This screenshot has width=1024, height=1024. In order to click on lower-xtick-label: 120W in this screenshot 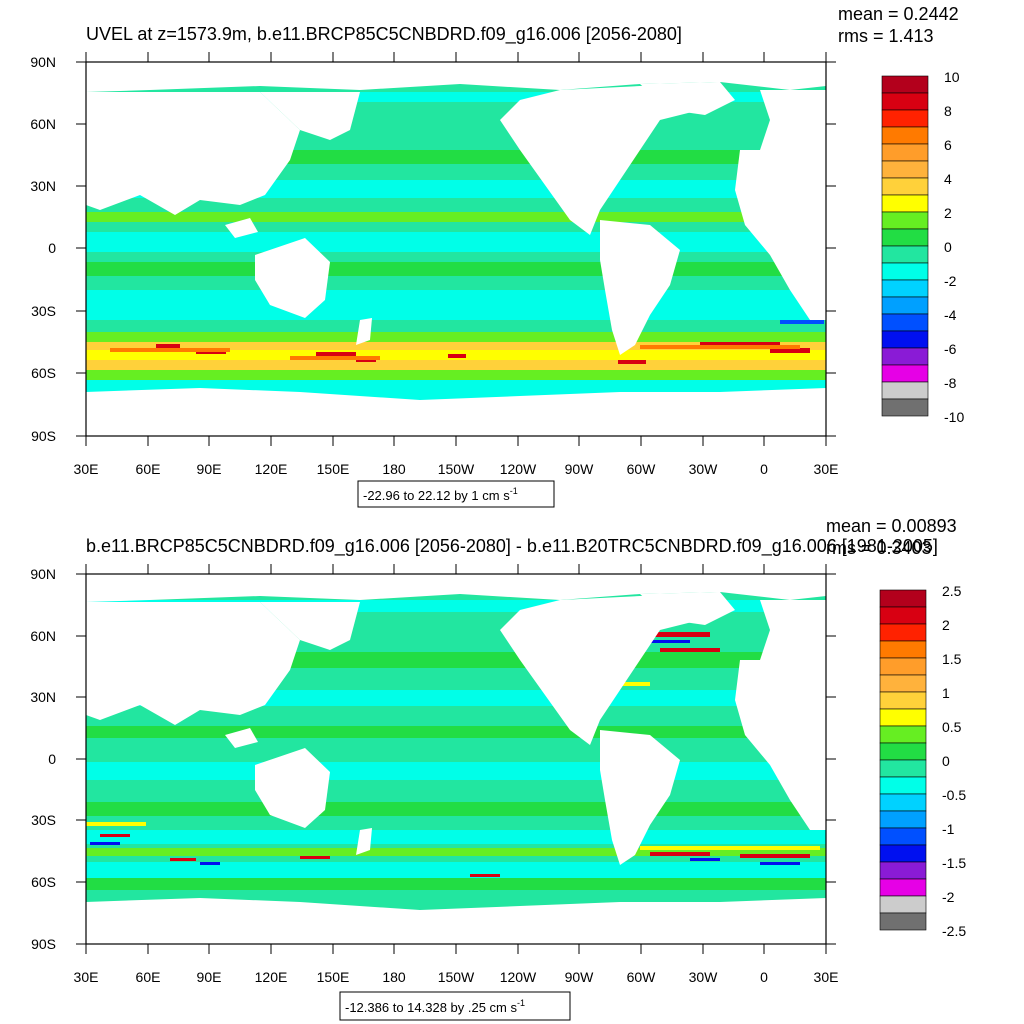, I will do `click(518, 977)`.